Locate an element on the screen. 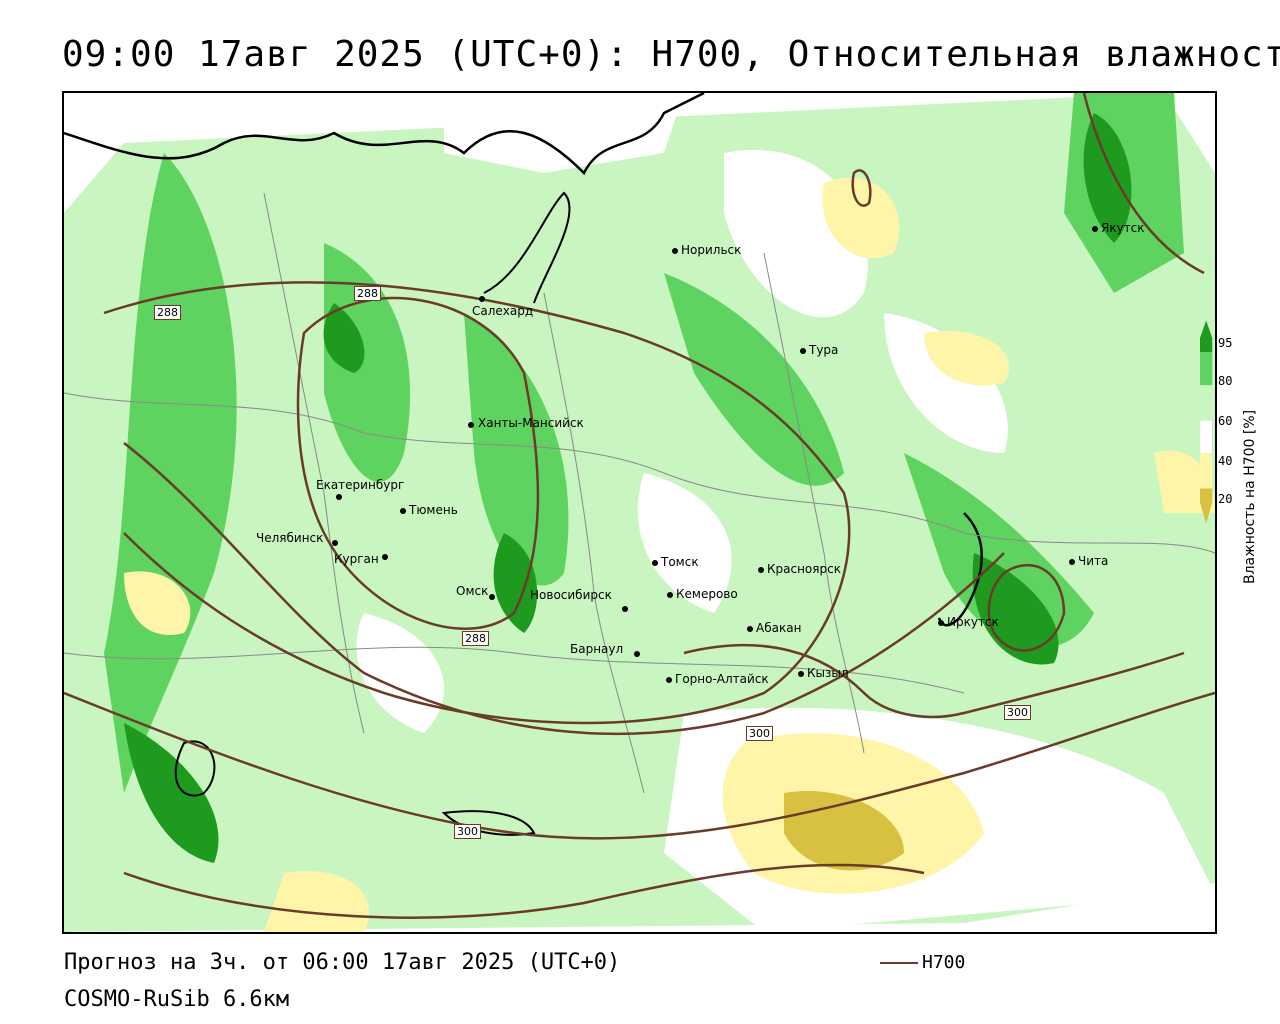 Image resolution: width=1280 pixels, height=1024 pixels. city-label: Новосибирск is located at coordinates (571, 595).